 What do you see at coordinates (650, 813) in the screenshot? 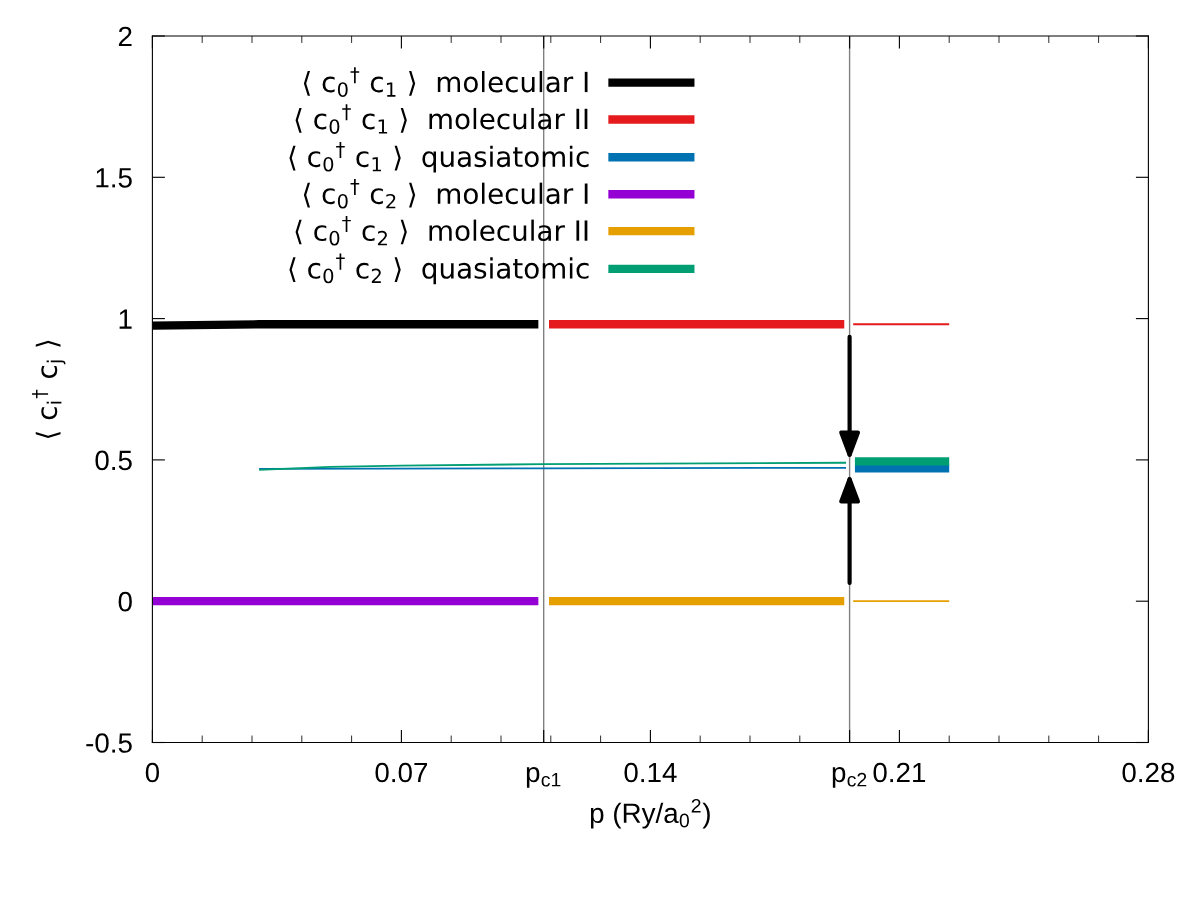
I see `x-axis-title: p (Ry/a$_{0}$$^{2}$)` at bounding box center [650, 813].